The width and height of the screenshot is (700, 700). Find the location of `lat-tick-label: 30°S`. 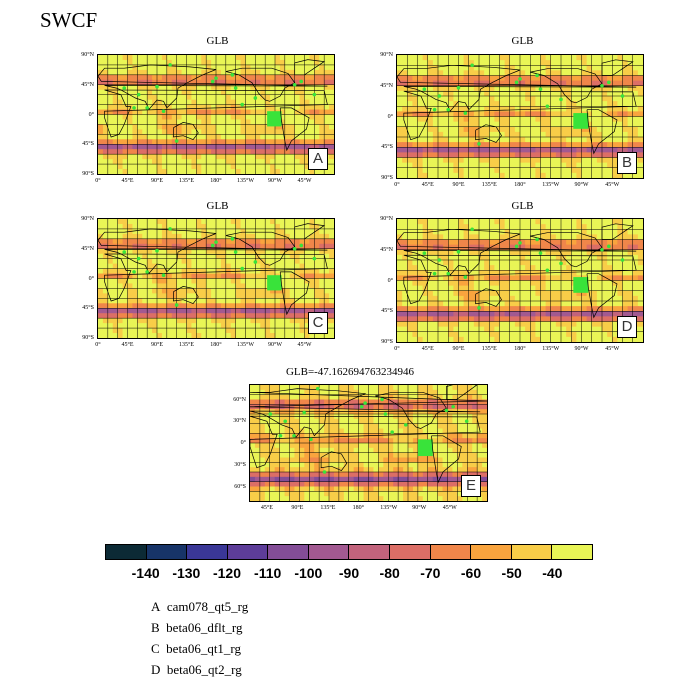

lat-tick-label: 30°S is located at coordinates (240, 464).